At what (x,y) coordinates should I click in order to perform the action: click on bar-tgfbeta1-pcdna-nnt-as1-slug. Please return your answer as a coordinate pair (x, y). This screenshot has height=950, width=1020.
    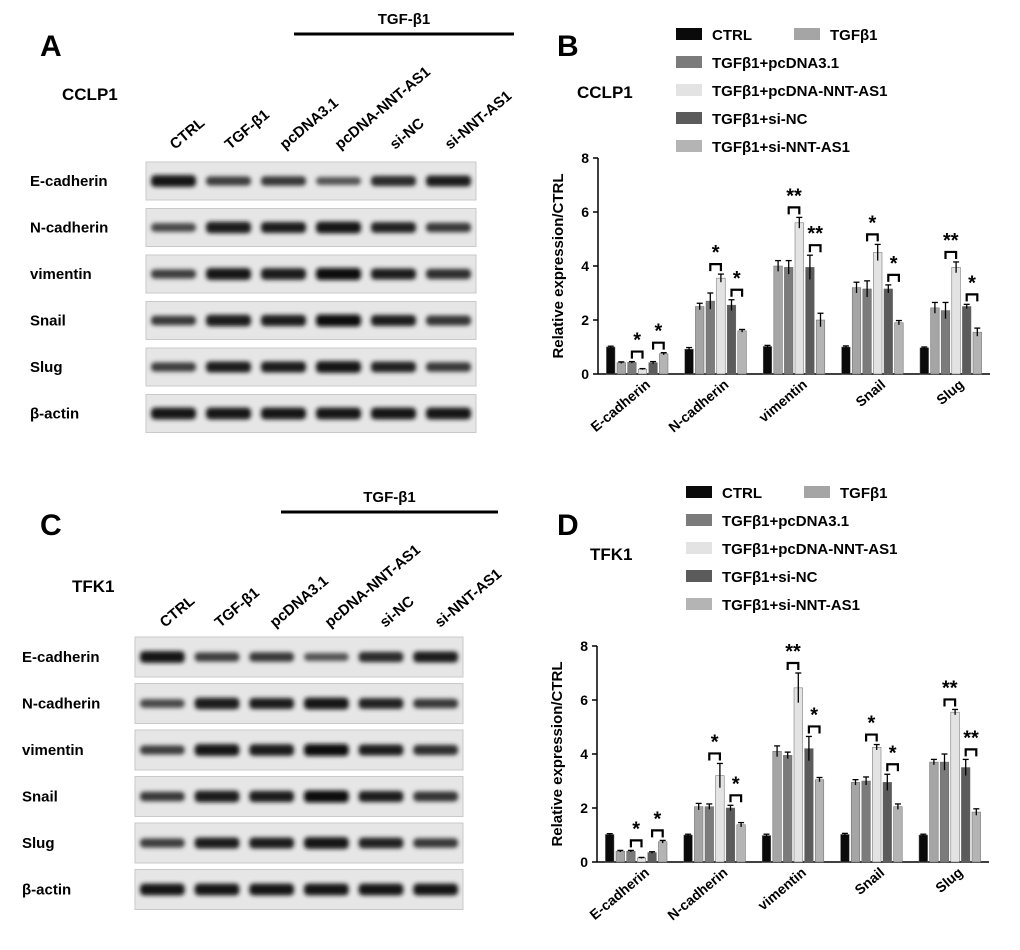
    Looking at the image, I should click on (955, 787).